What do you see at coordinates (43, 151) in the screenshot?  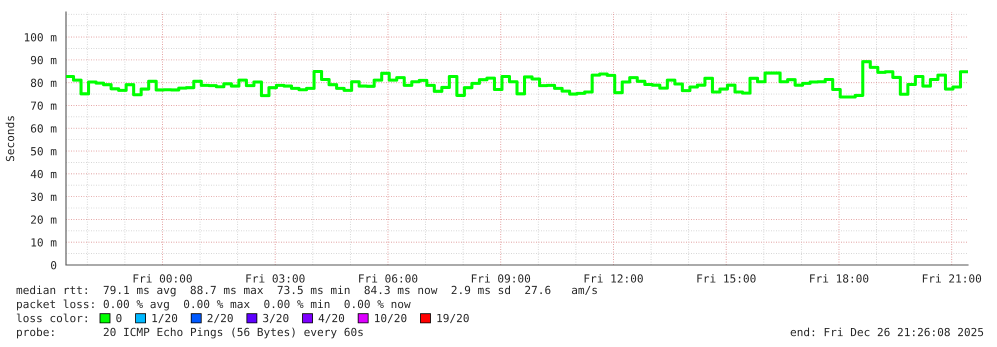 I see `y-tick-label: 50 m` at bounding box center [43, 151].